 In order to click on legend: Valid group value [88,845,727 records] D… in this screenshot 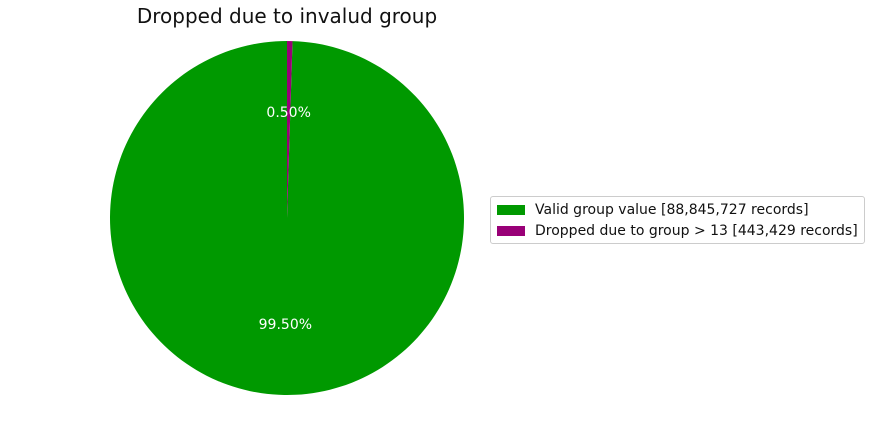, I will do `click(677, 220)`.